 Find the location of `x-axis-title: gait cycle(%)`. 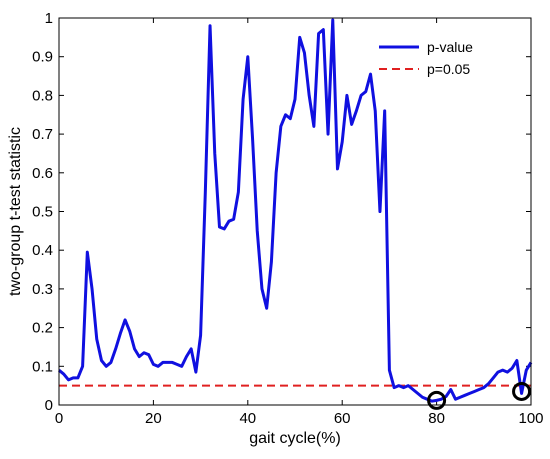

x-axis-title: gait cycle(%) is located at coordinates (295, 438).